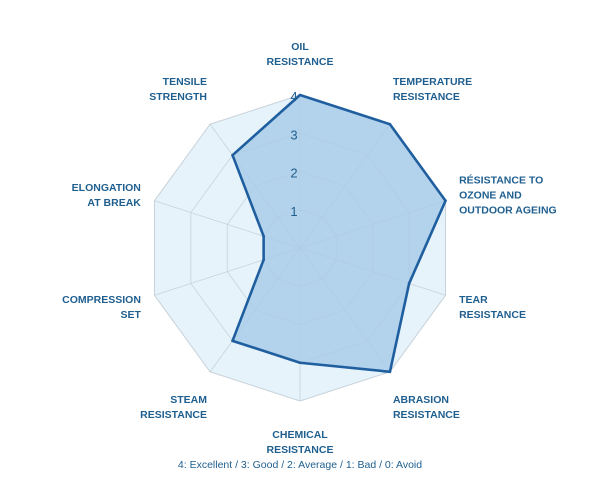 This screenshot has width=600, height=498. What do you see at coordinates (432, 89) in the screenshot?
I see `axis-label-1: TEMPERATURE RESISTANCE` at bounding box center [432, 89].